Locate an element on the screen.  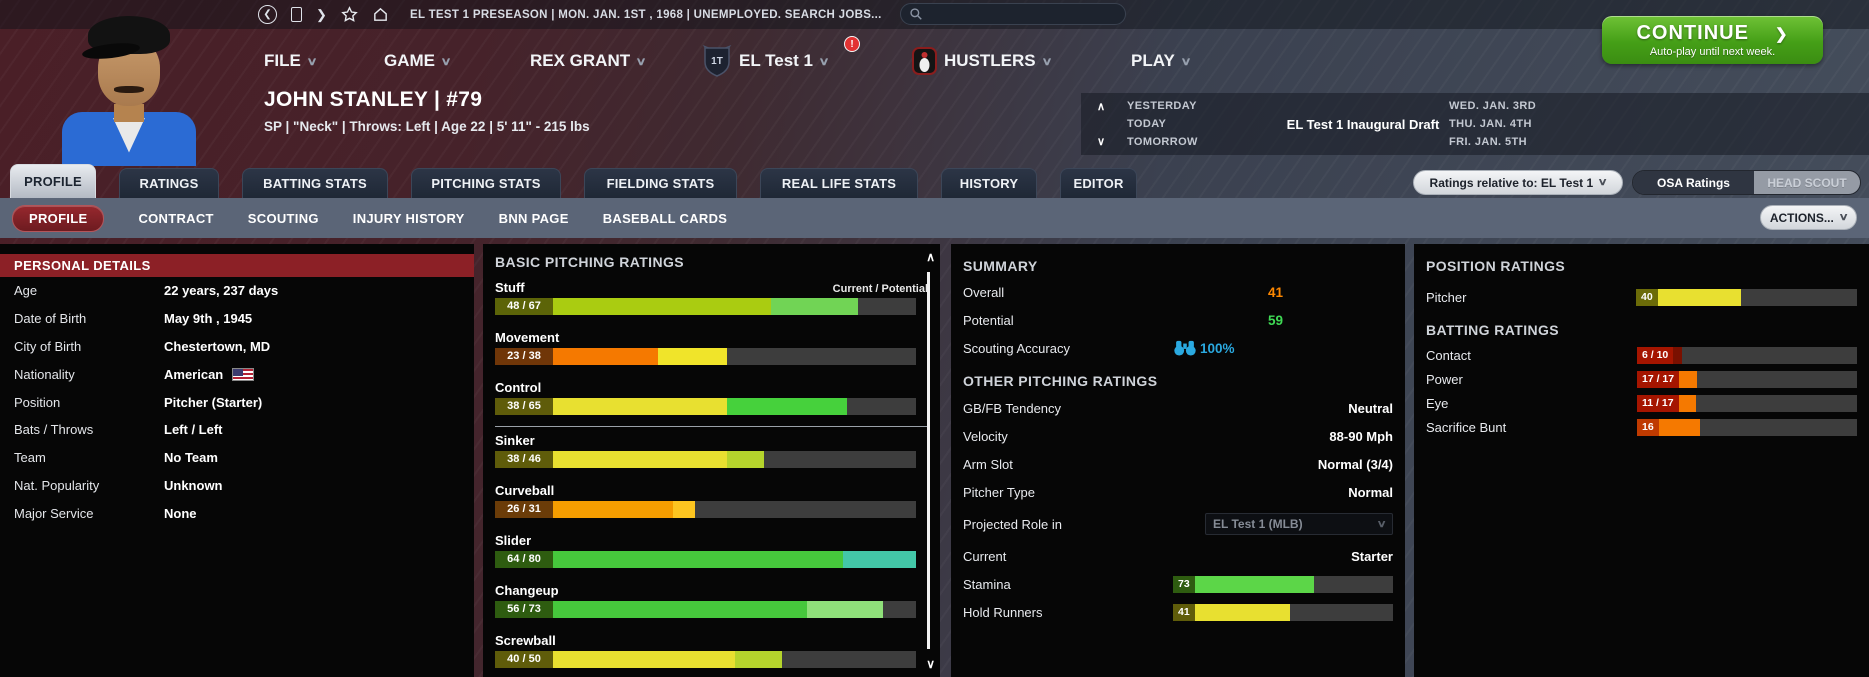
continue-button: CONTINUE ❯ Auto-play until next week. is located at coordinates (1712, 40).